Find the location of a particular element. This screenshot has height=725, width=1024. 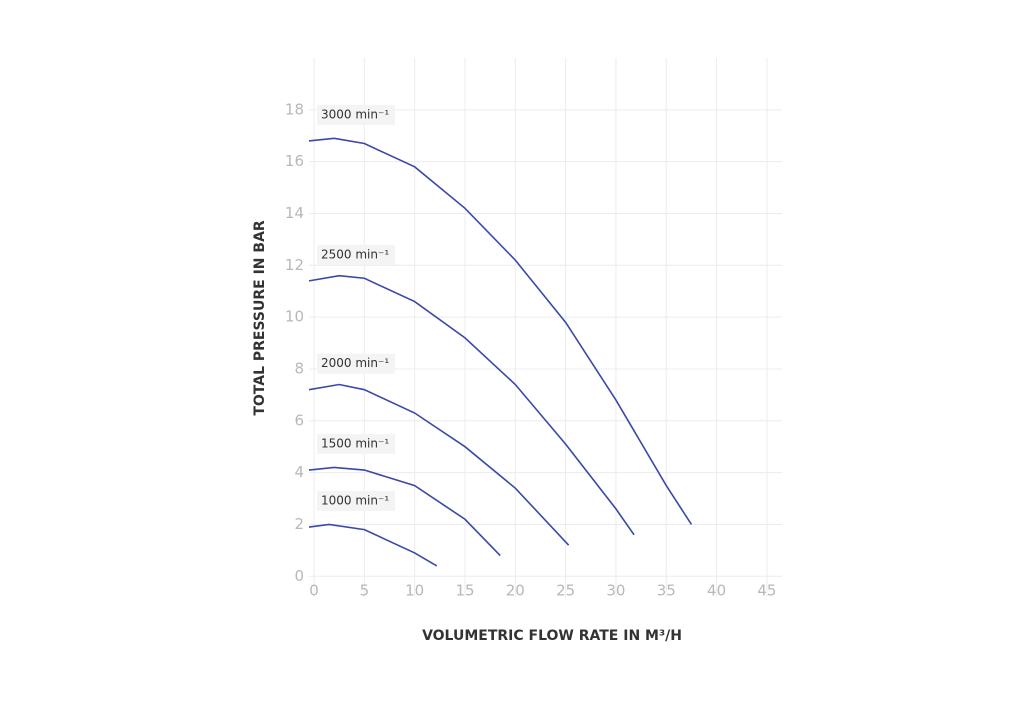

series-label: 1500 min⁻¹ is located at coordinates (355, 444).